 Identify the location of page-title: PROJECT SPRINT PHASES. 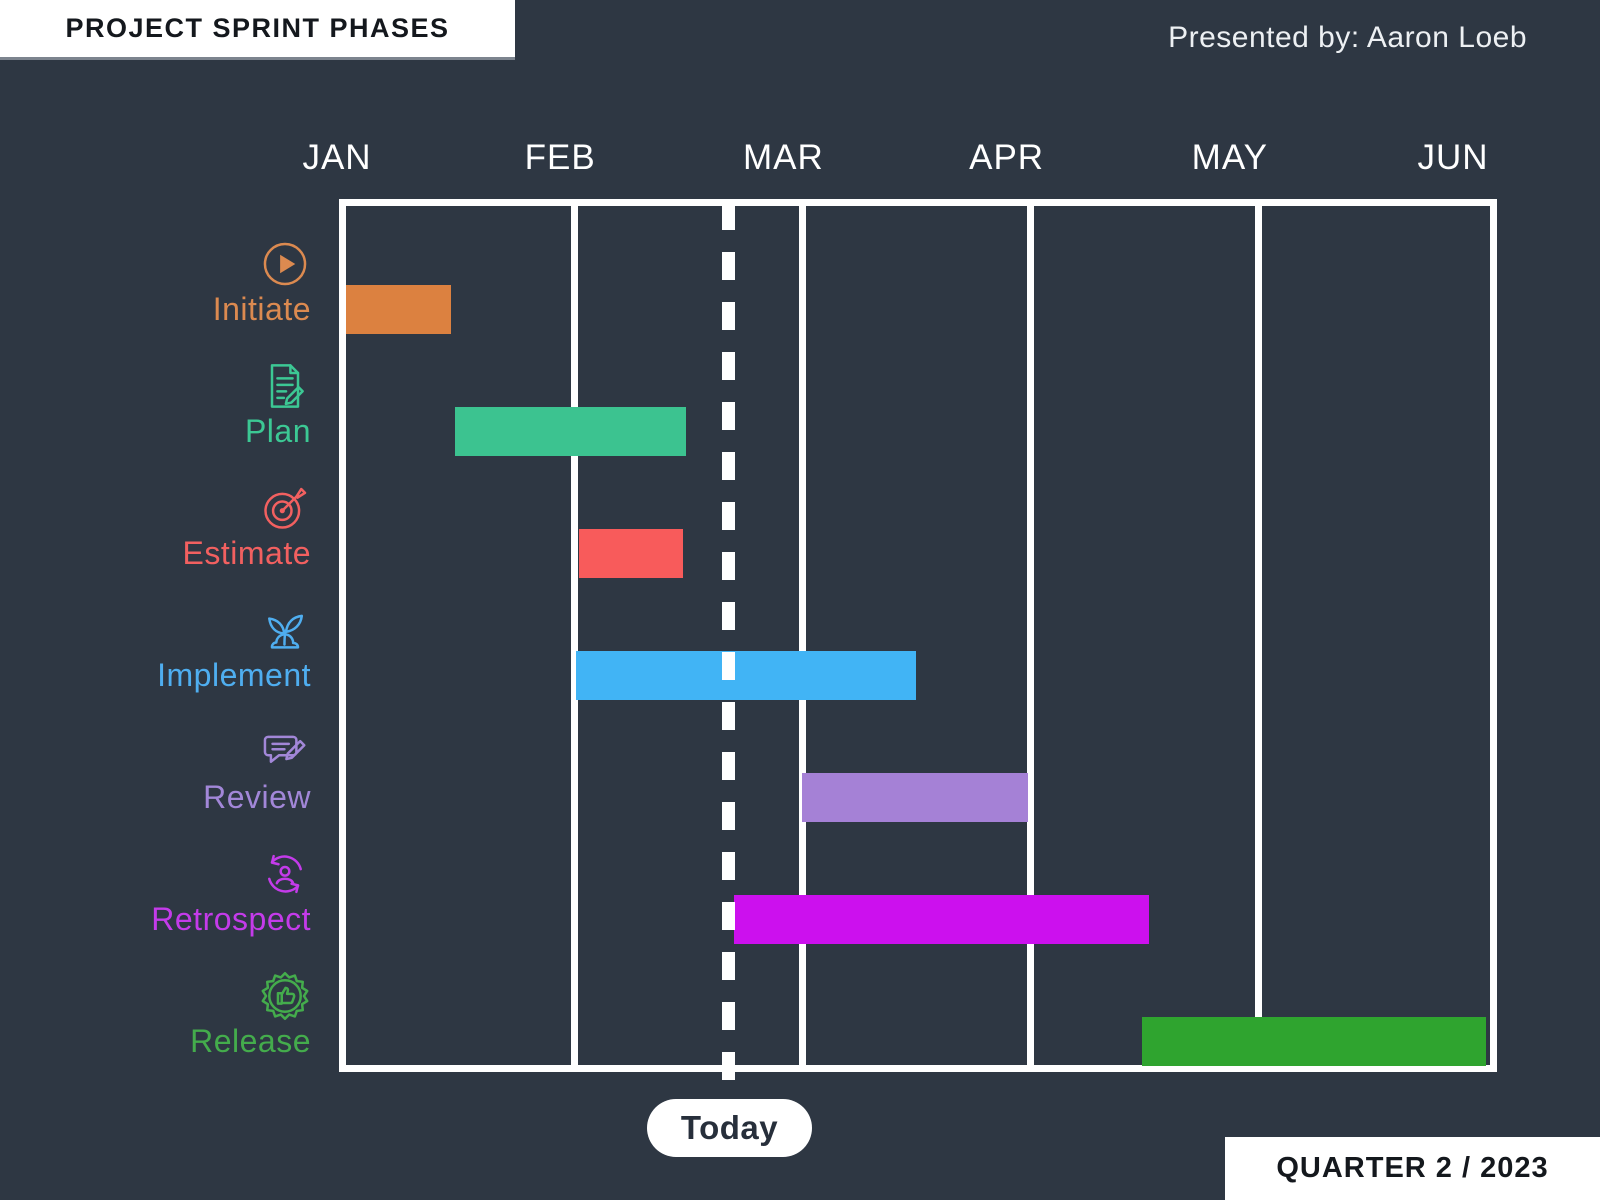
(257, 28).